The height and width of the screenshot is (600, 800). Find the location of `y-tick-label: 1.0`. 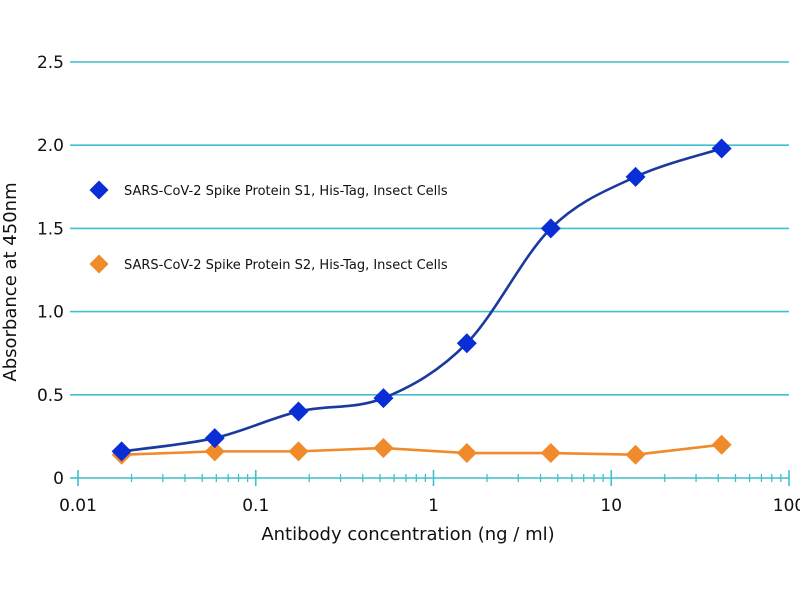

y-tick-label: 1.0 is located at coordinates (50, 313).